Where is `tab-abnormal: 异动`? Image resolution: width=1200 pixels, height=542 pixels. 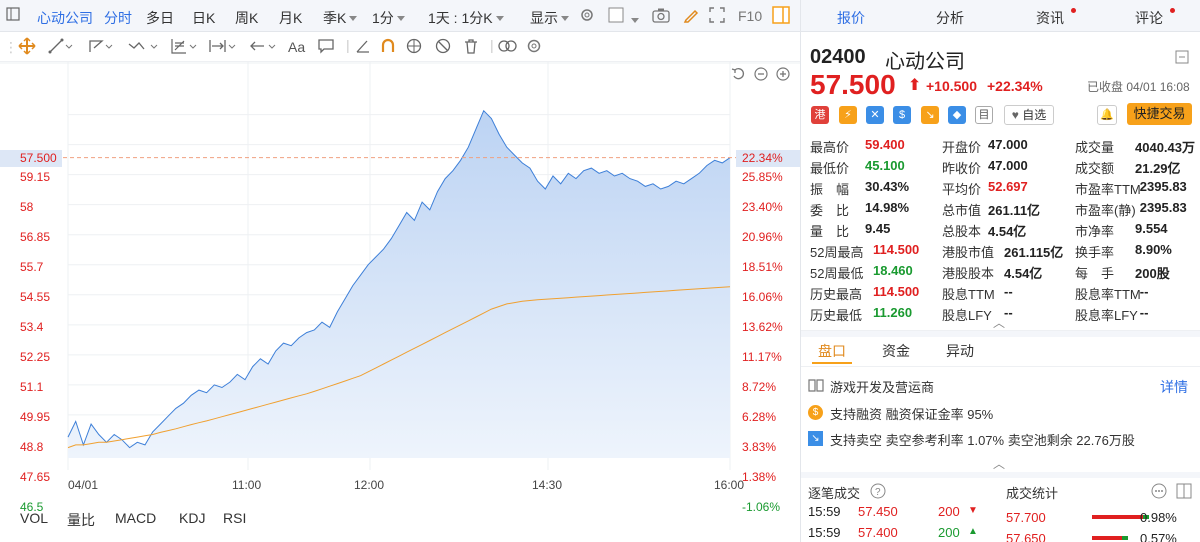 tab-abnormal: 异动 is located at coordinates (960, 351).